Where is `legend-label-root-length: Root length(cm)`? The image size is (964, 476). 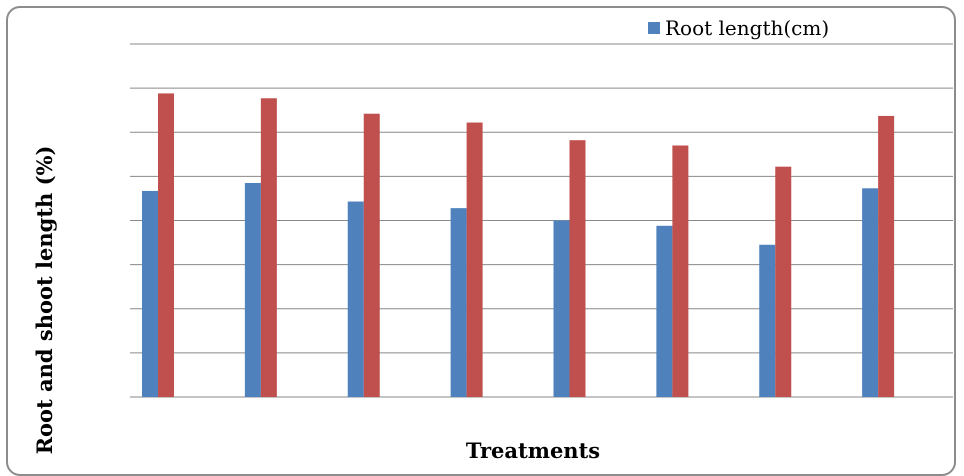
legend-label-root-length: Root length(cm) is located at coordinates (747, 28).